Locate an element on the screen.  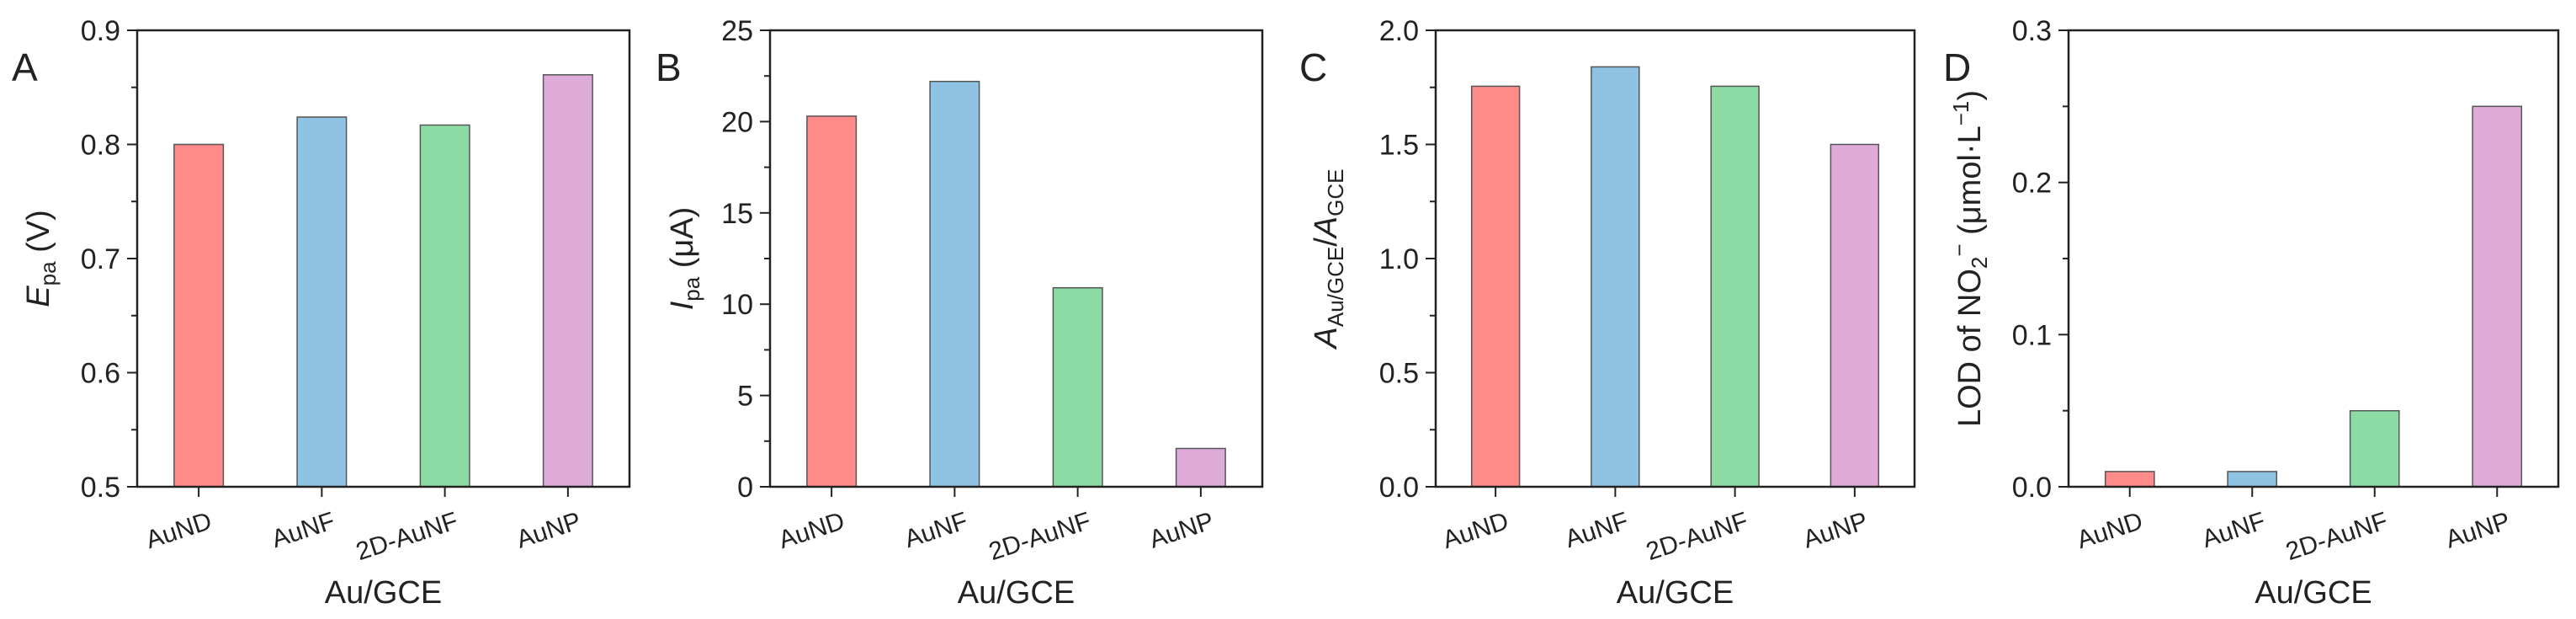
y-tick-label: 1.5 is located at coordinates (1399, 146).